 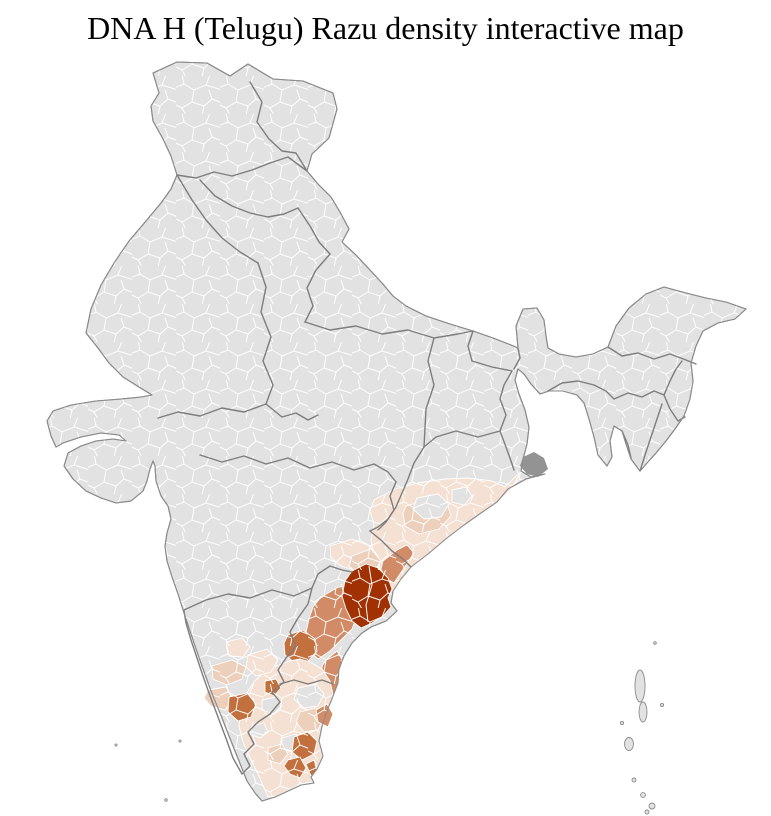 What do you see at coordinates (642, 728) in the screenshot?
I see `andaman-nicobar-islands` at bounding box center [642, 728].